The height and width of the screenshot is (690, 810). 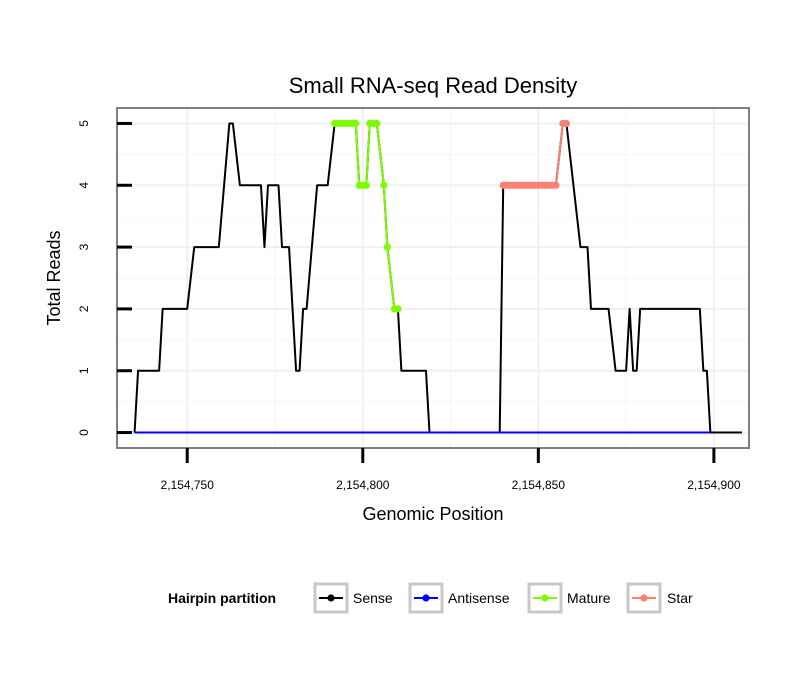 I want to click on x-tick-label: 2,154,850, so click(x=539, y=485).